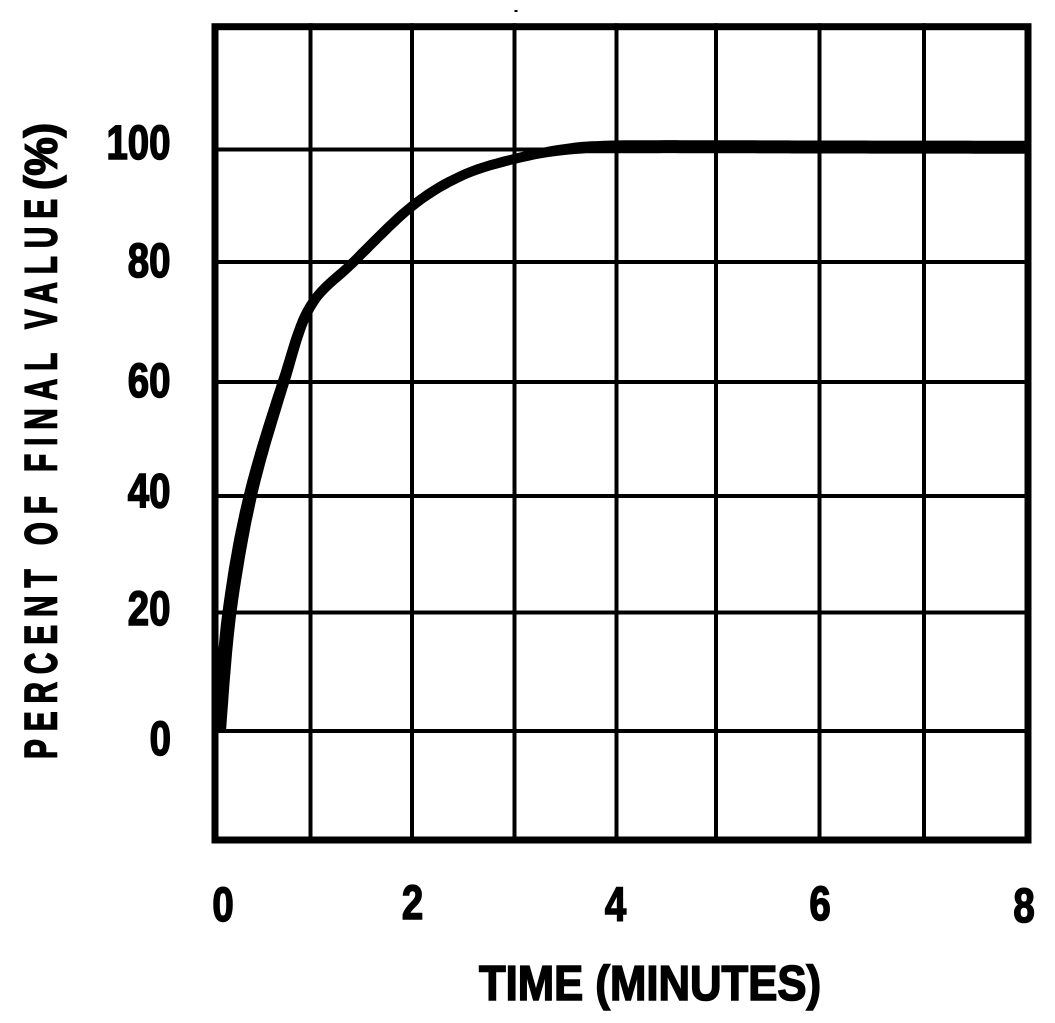 This screenshot has width=1055, height=1023. I want to click on svg-text: PERCENT OF FINAL VALUE, so click(41, 475).